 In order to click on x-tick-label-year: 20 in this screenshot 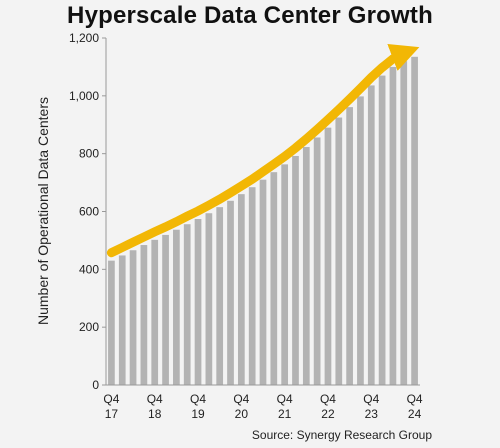, I will do `click(242, 414)`.